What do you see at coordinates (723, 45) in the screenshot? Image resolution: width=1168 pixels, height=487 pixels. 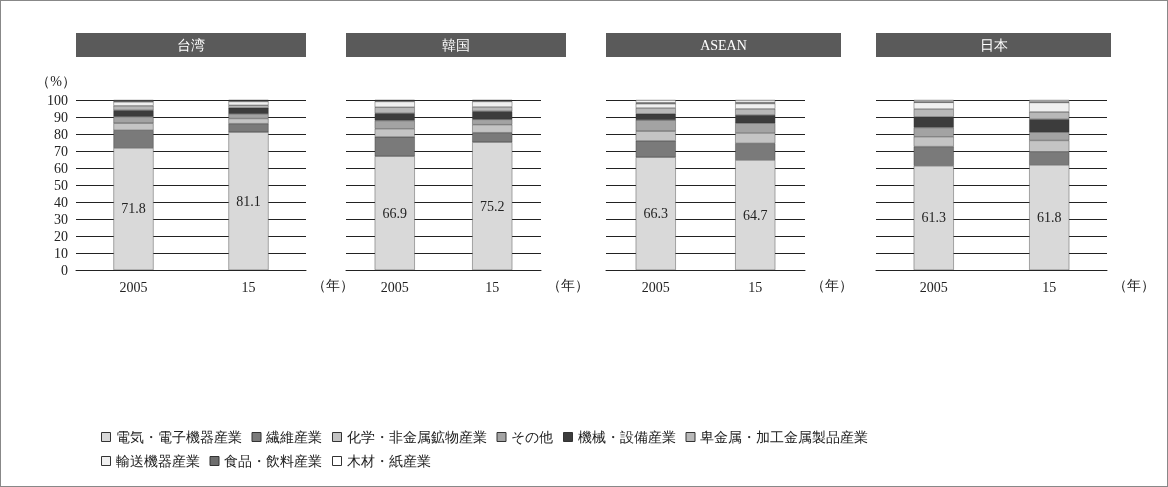 I see `chart-title: ASEAN` at bounding box center [723, 45].